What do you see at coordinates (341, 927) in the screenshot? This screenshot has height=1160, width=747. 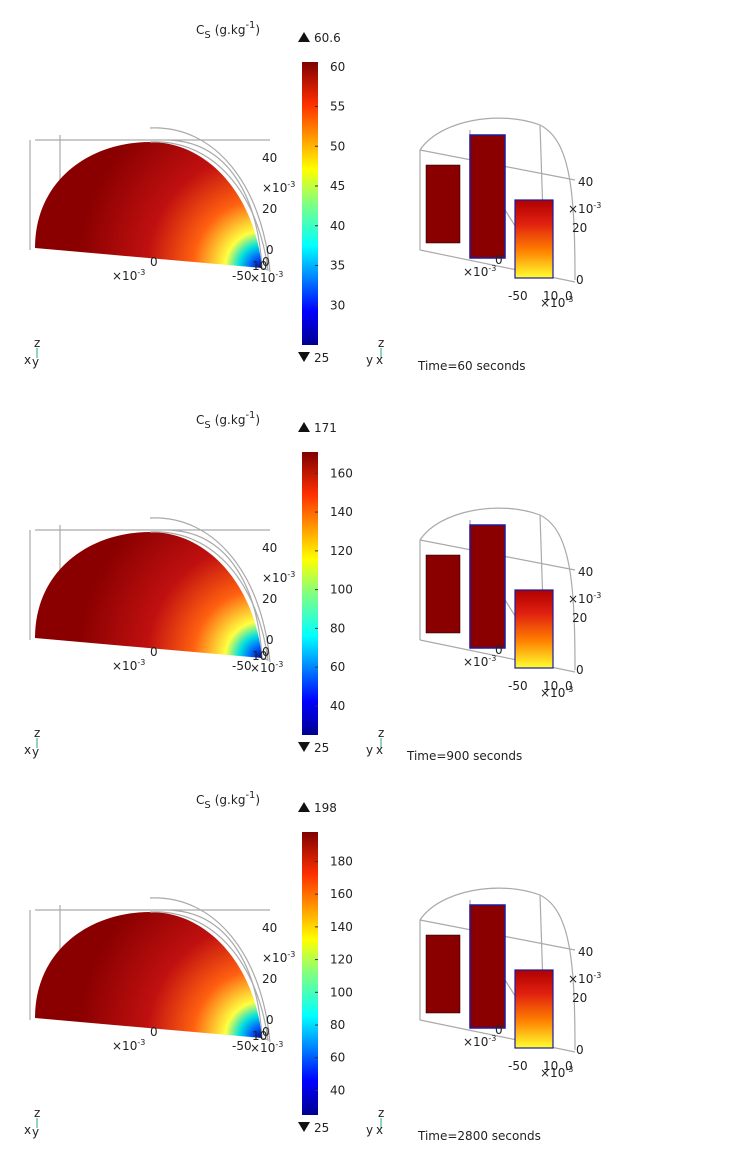 I see `colorbar-tick-label: 140` at bounding box center [341, 927].